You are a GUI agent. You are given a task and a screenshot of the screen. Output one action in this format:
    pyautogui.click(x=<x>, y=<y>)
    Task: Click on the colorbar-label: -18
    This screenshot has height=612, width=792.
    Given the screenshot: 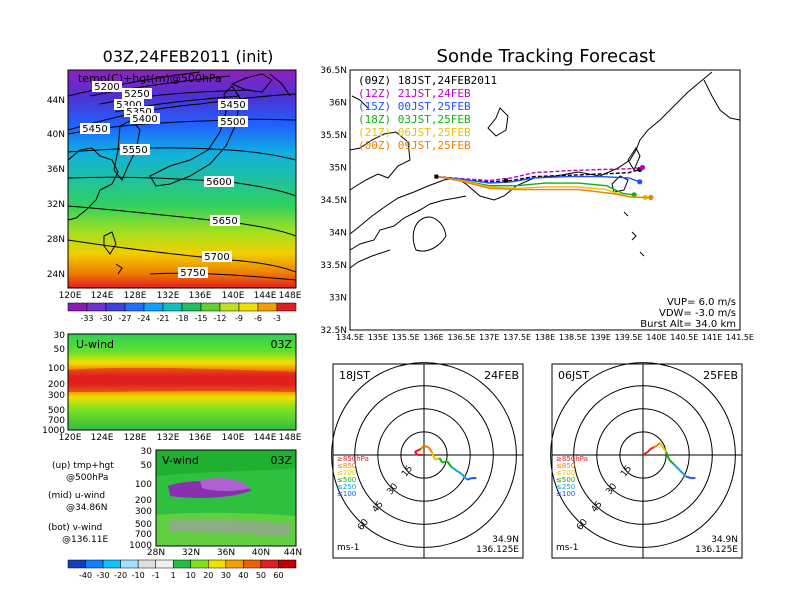 What is the action you would take?
    pyautogui.click(x=181, y=318)
    